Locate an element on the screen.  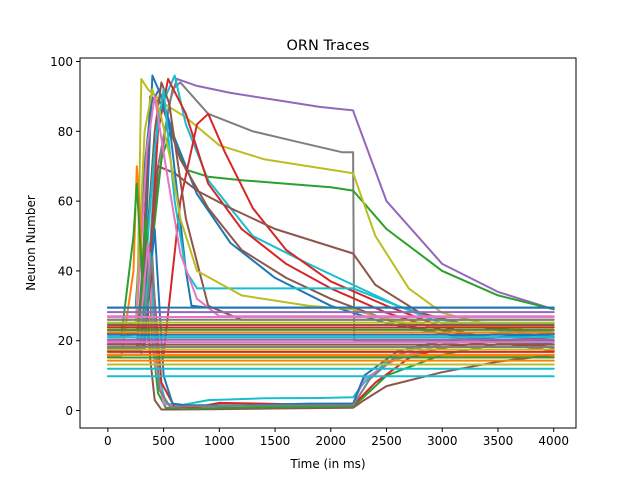
x-tick-label: 3500 is located at coordinates (498, 441).